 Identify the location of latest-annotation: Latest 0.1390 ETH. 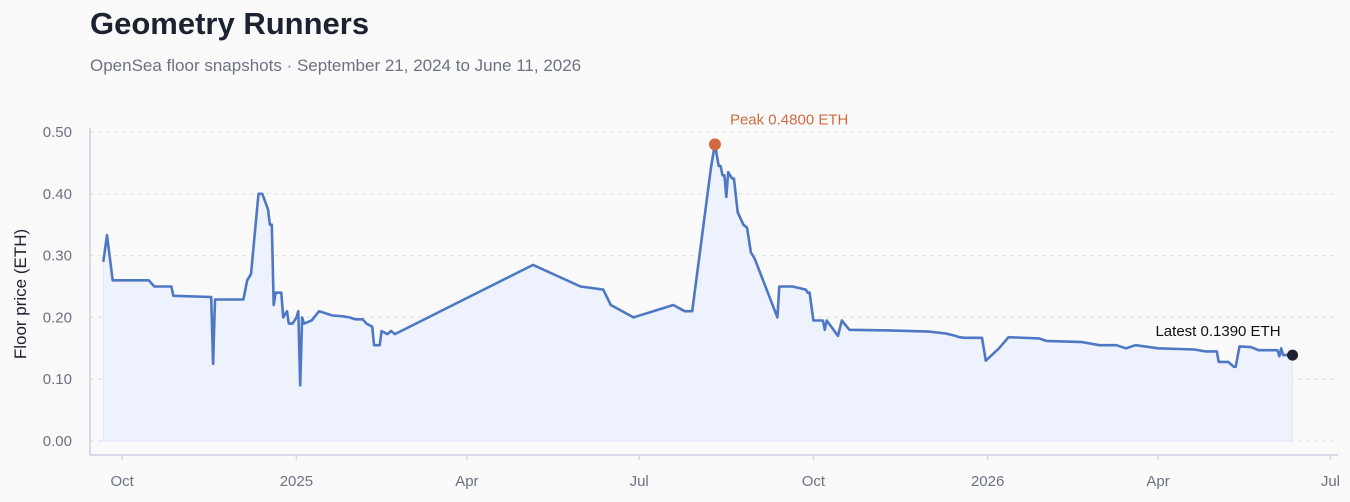
(1217, 331).